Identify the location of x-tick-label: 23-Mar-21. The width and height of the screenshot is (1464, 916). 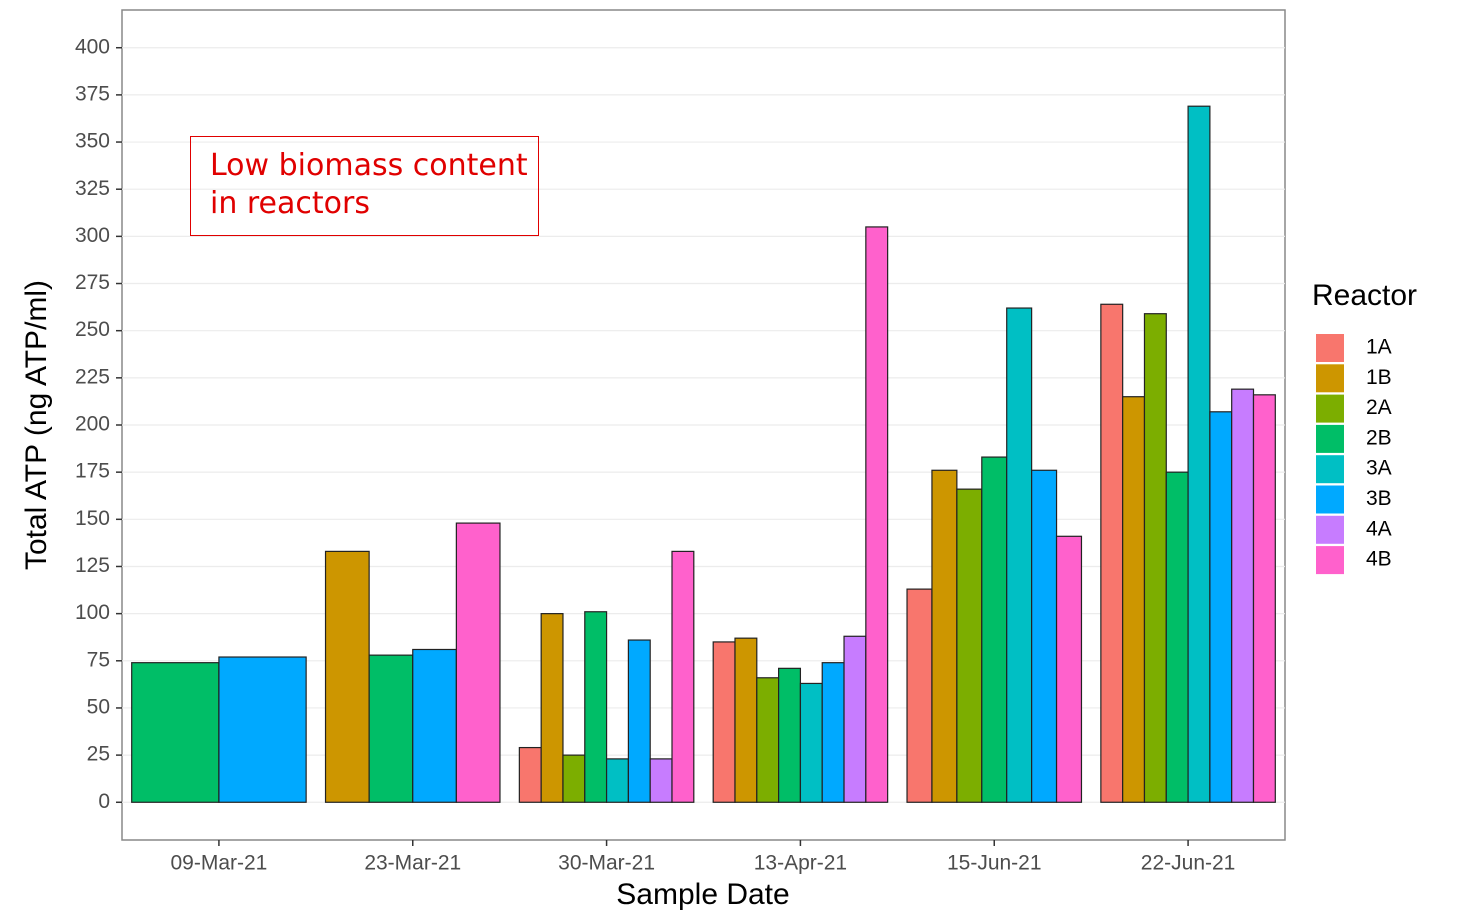
(412, 863).